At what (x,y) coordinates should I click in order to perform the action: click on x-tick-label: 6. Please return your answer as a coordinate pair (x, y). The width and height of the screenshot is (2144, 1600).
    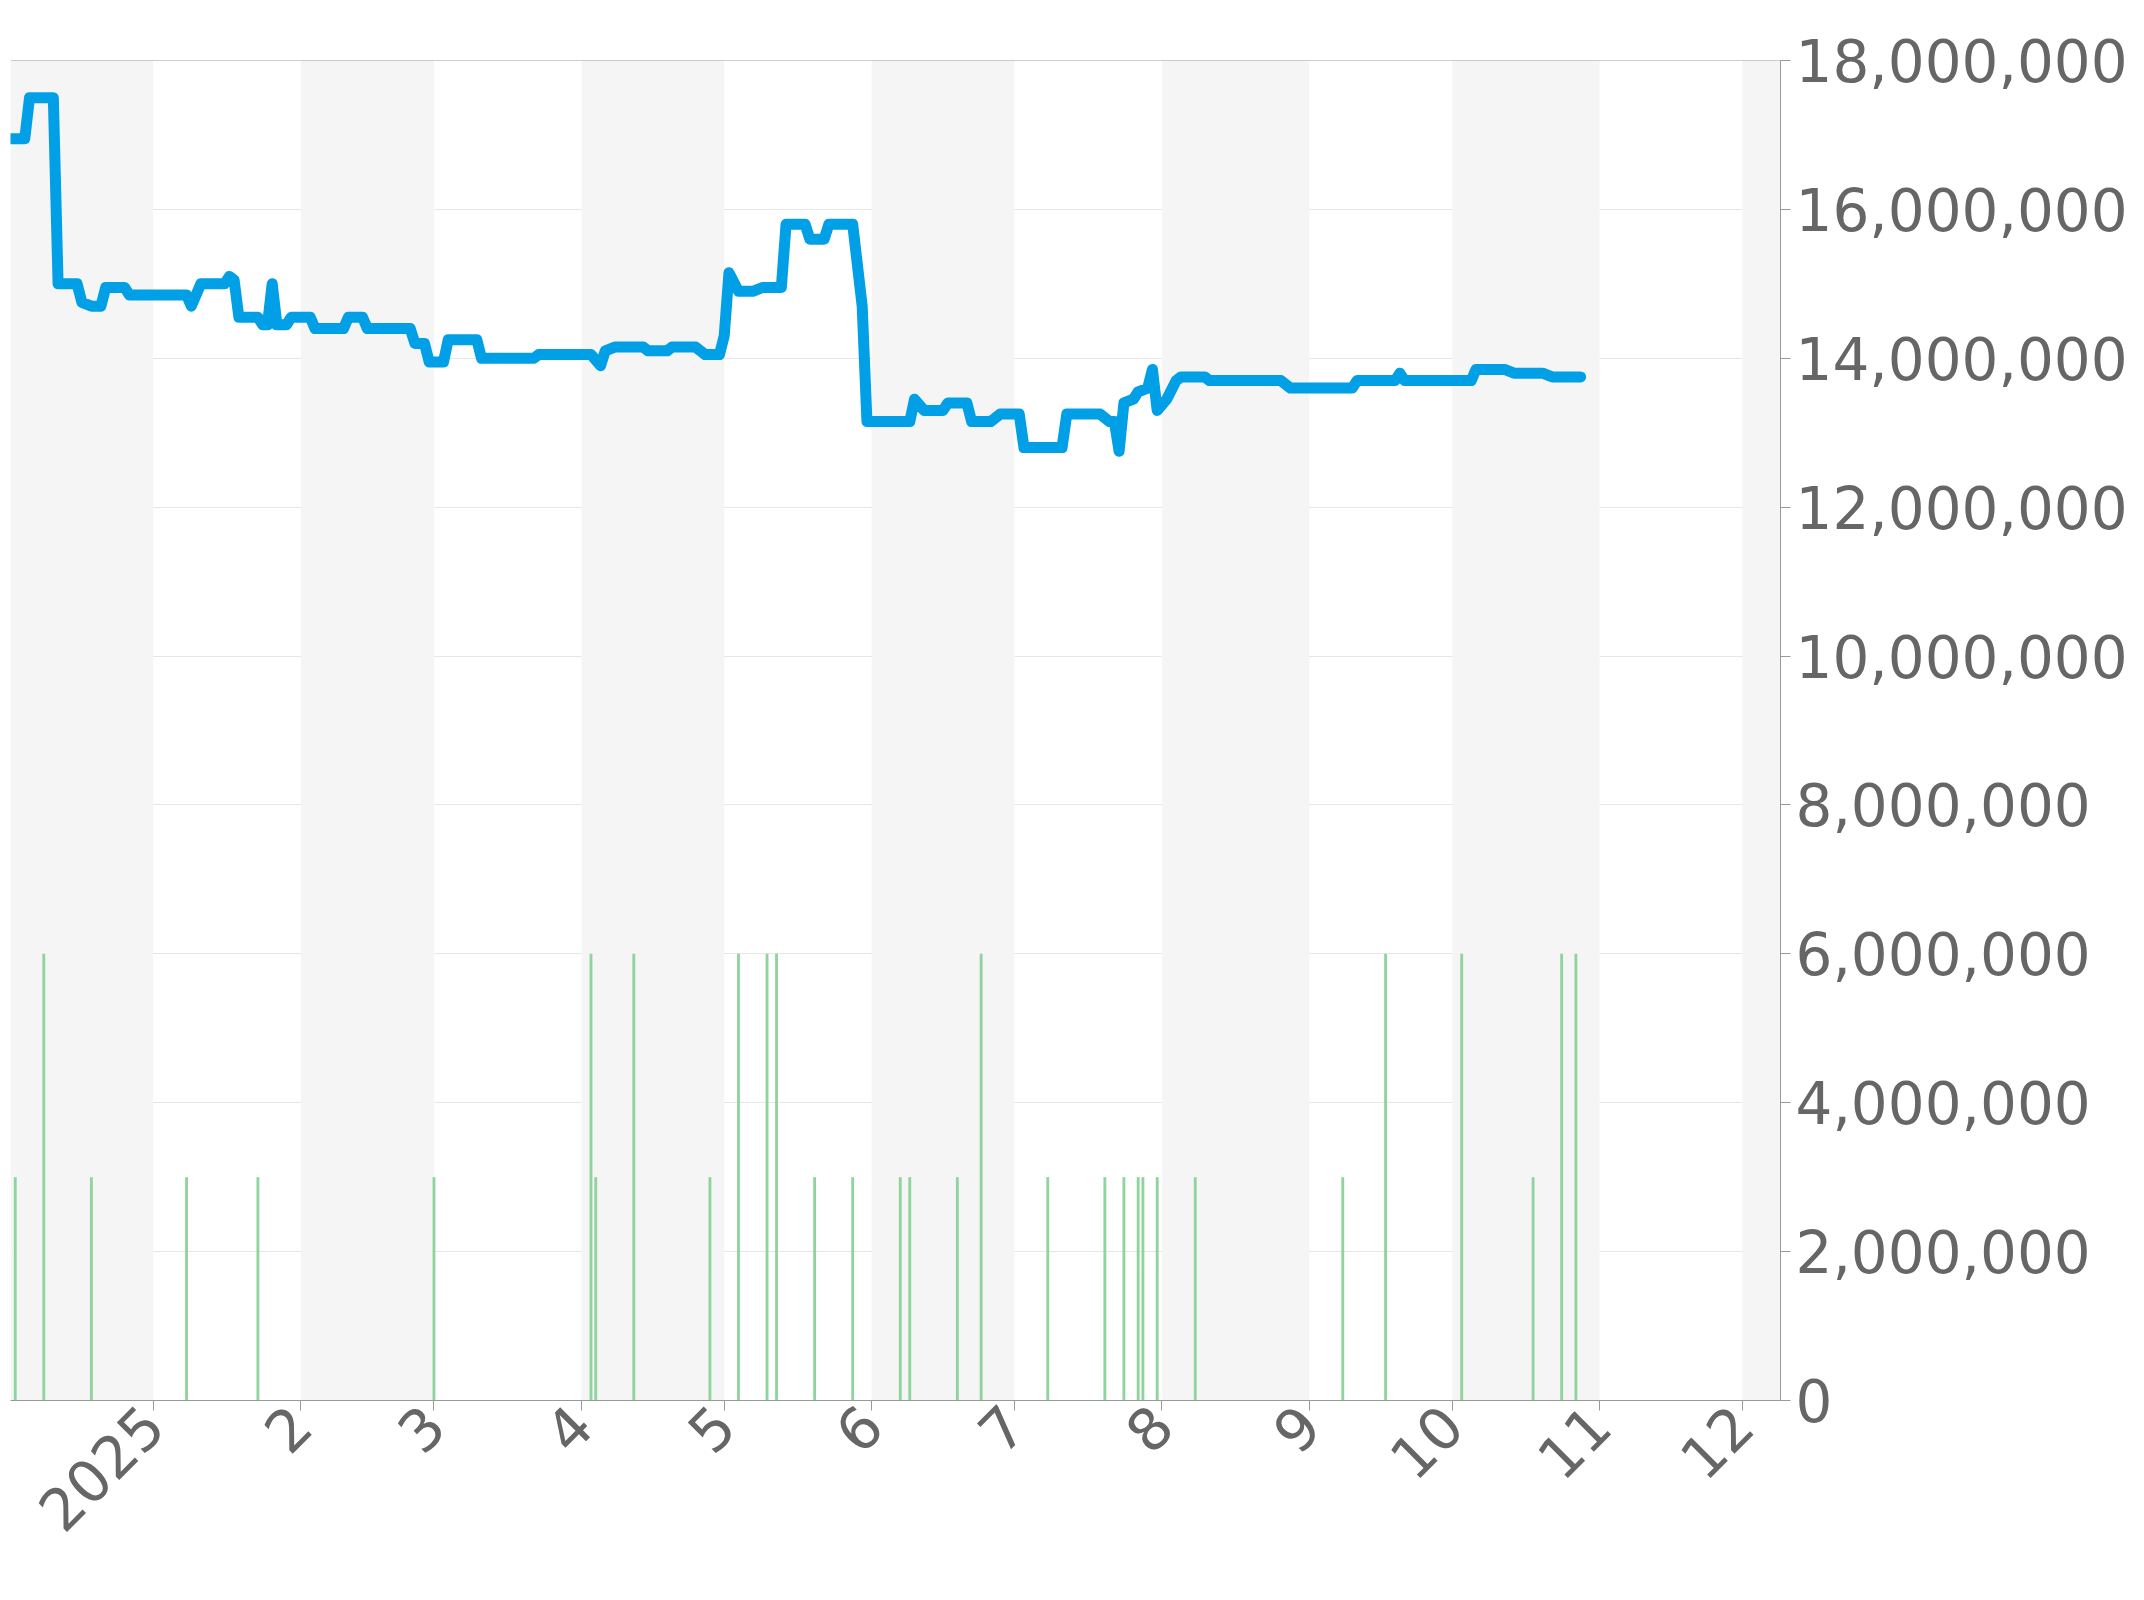
    Looking at the image, I should click on (859, 1429).